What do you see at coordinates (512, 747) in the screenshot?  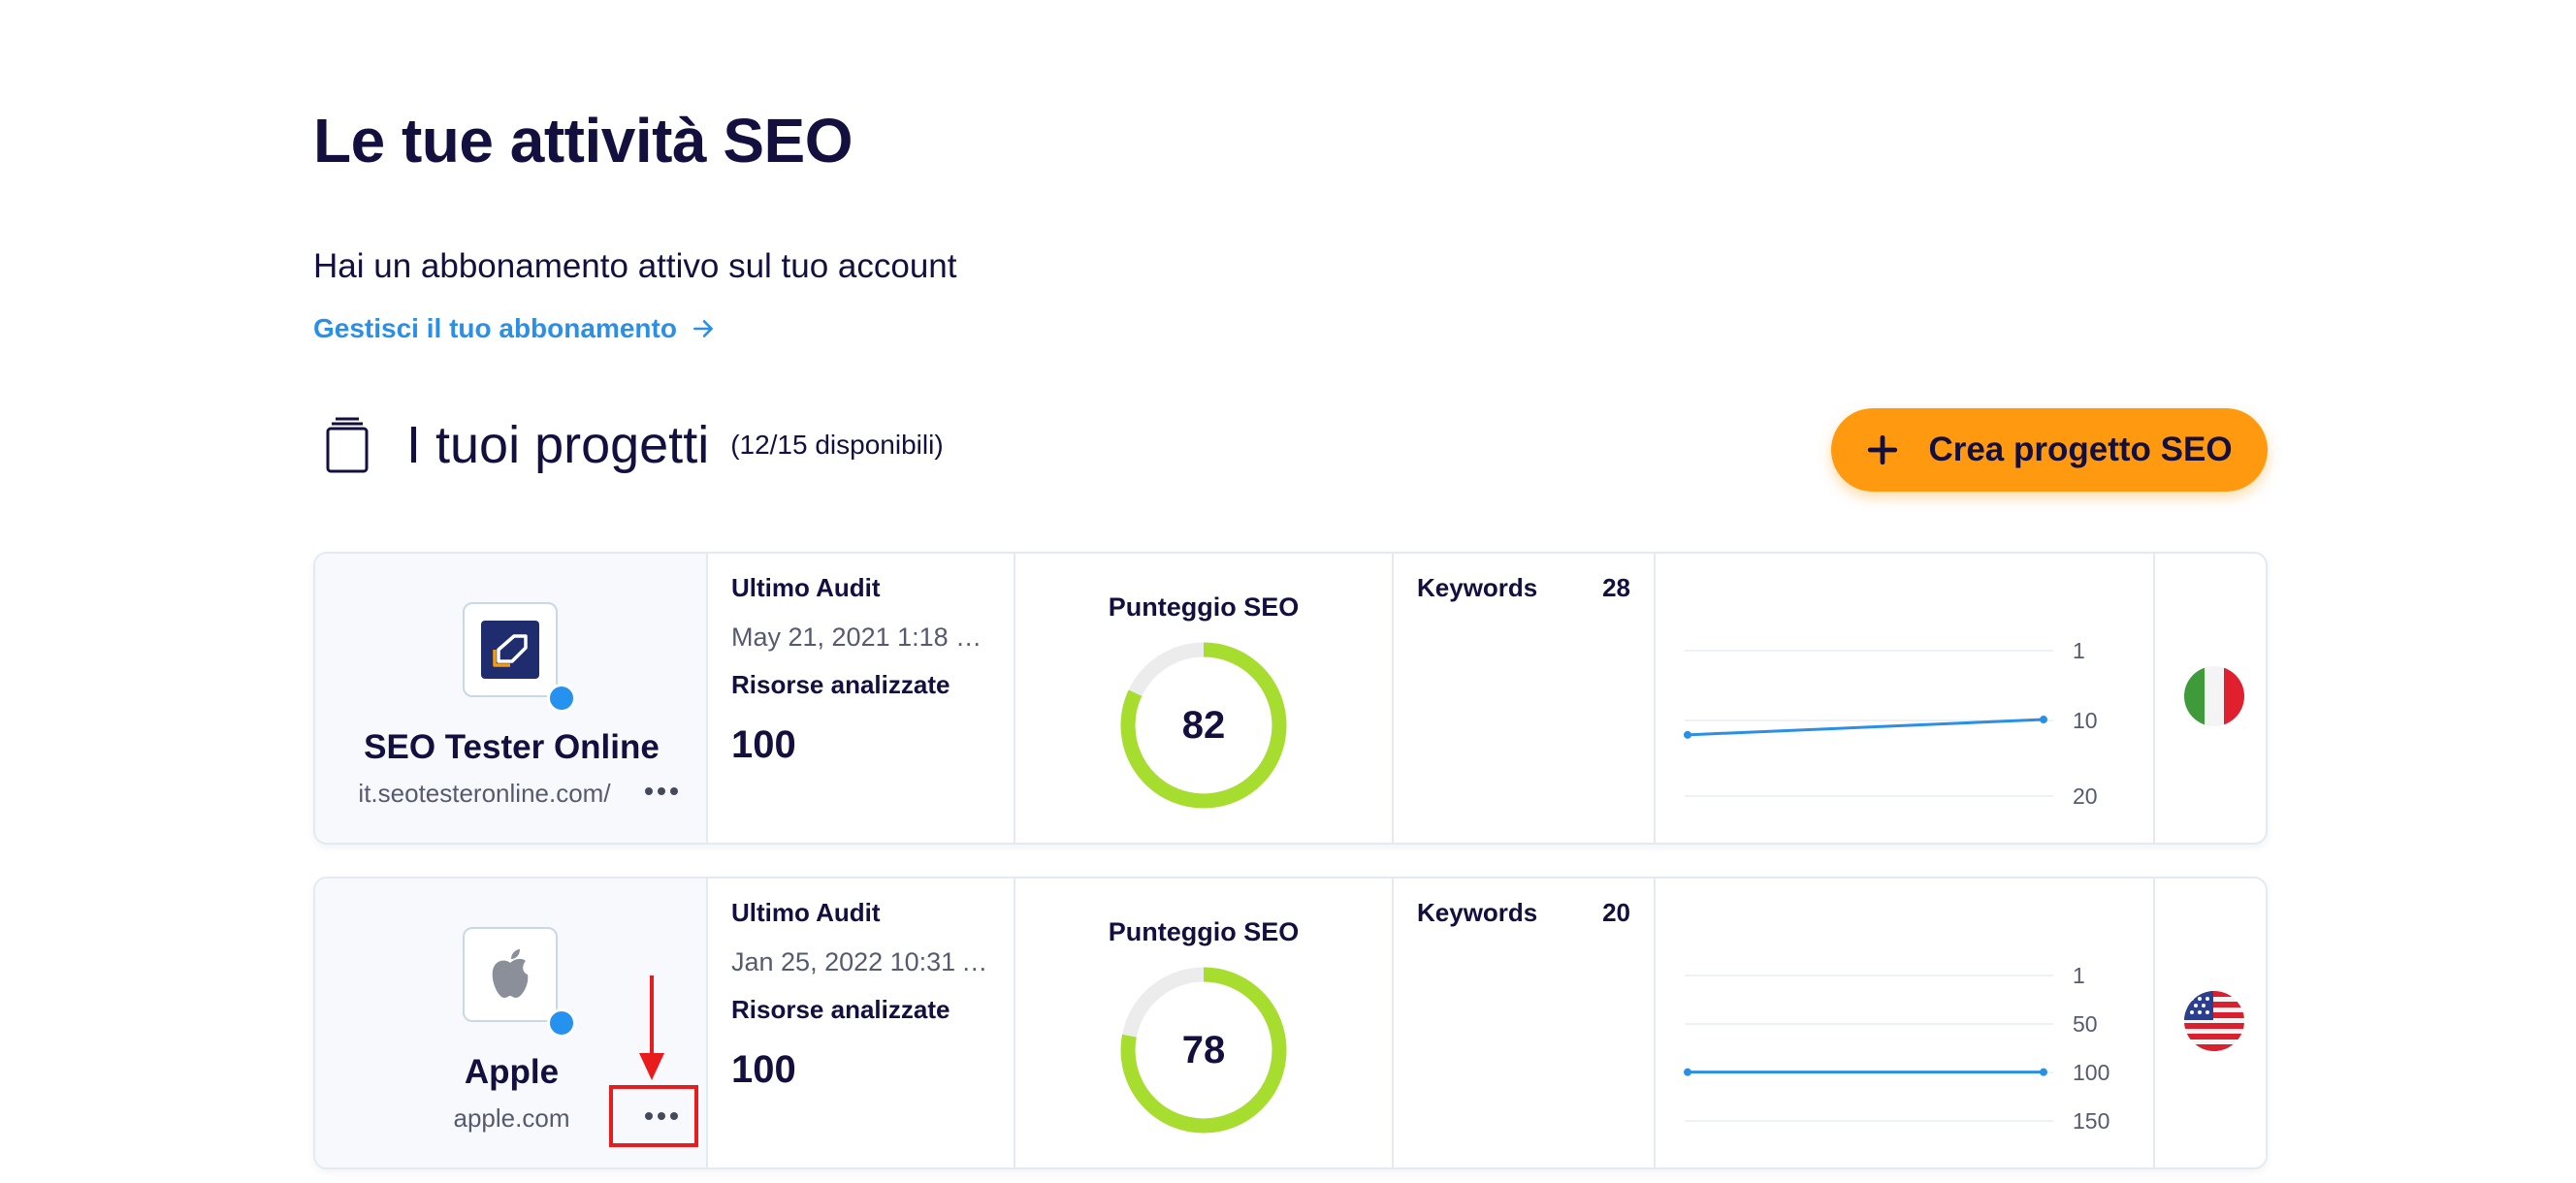 I see `project-name: SEO Tester Online` at bounding box center [512, 747].